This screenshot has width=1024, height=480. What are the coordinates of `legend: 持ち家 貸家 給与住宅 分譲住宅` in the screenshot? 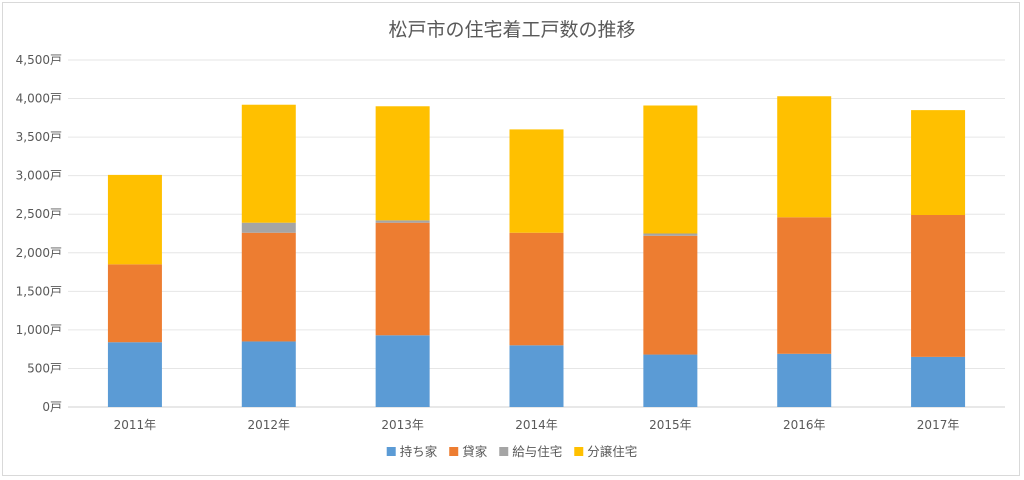 It's located at (511, 451).